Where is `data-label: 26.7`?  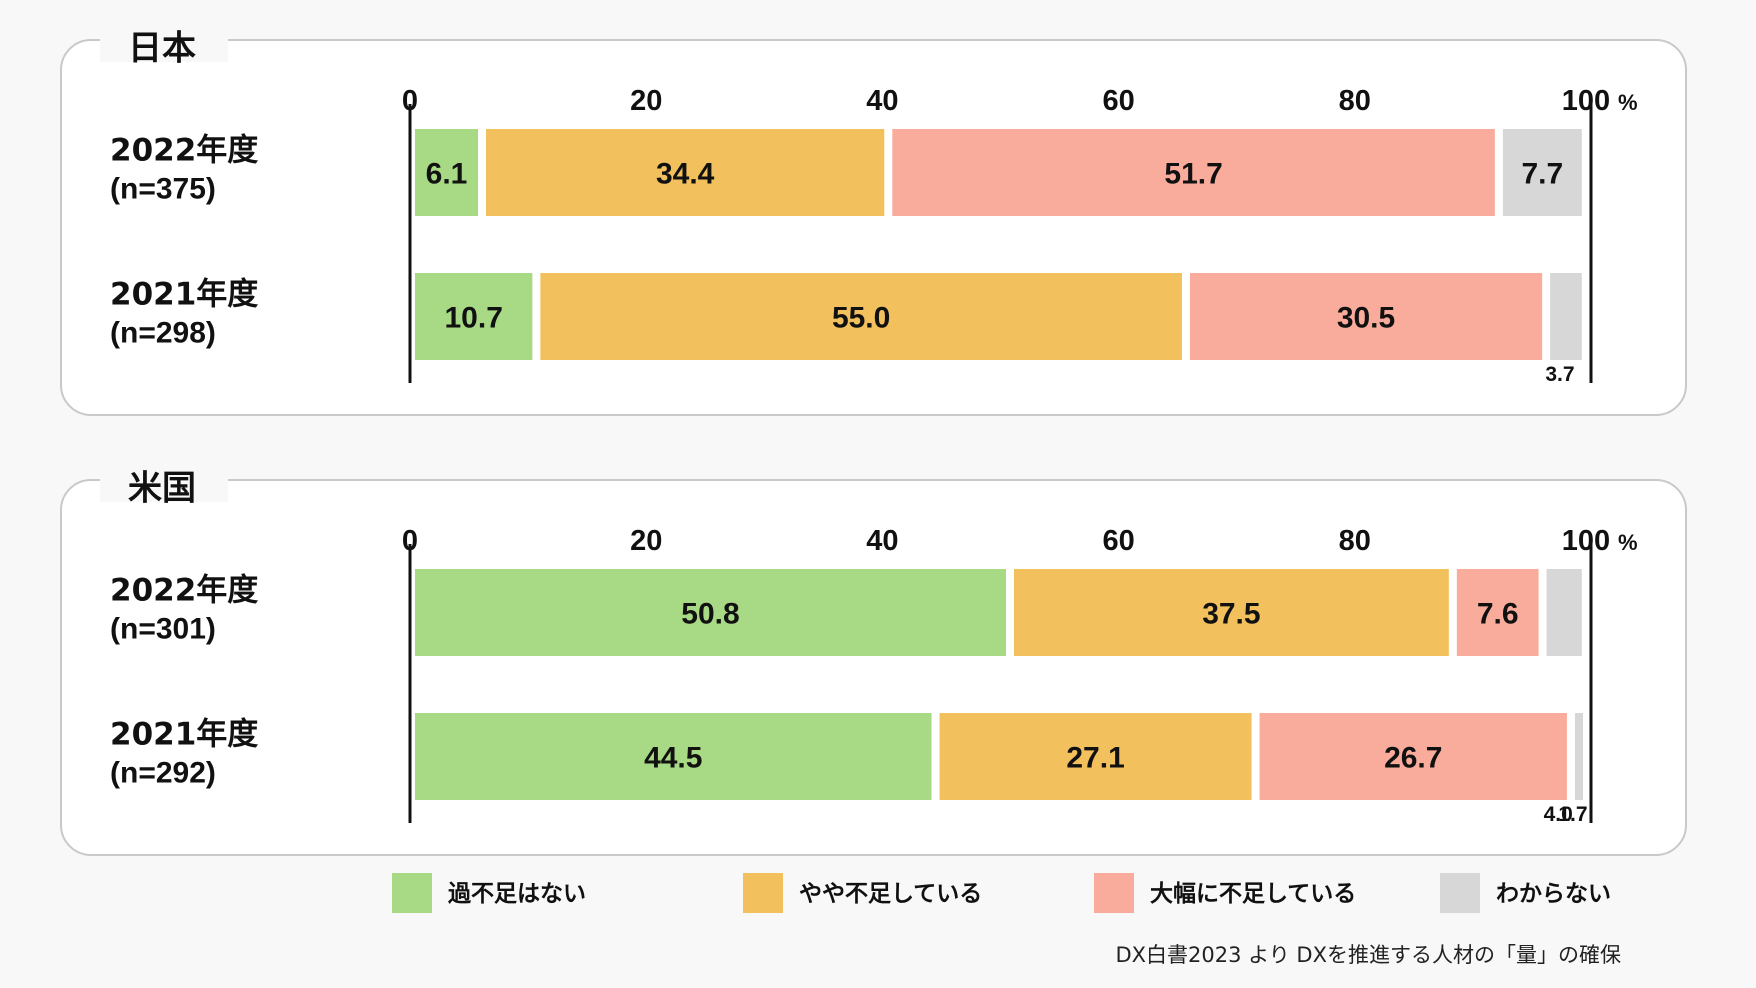 data-label: 26.7 is located at coordinates (1413, 758).